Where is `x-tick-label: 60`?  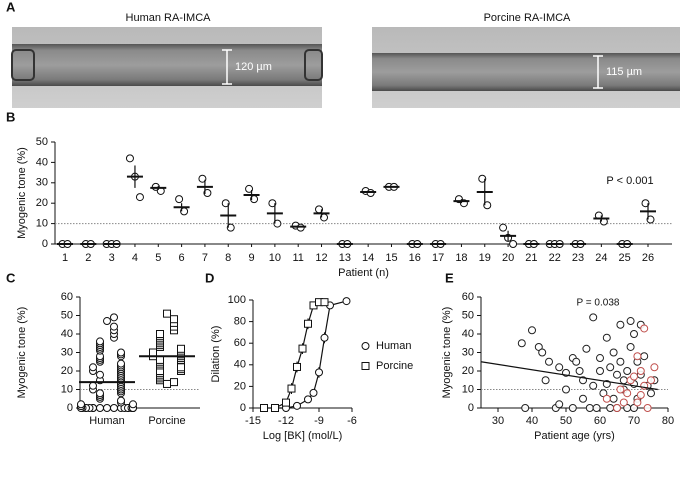 x-tick-label: 60 is located at coordinates (600, 421).